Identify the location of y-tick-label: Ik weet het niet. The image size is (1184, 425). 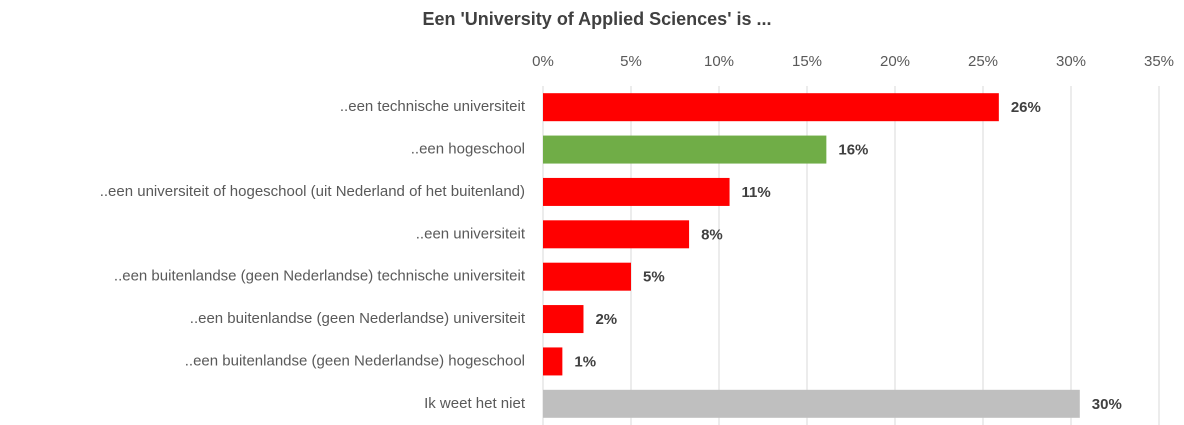
(475, 403).